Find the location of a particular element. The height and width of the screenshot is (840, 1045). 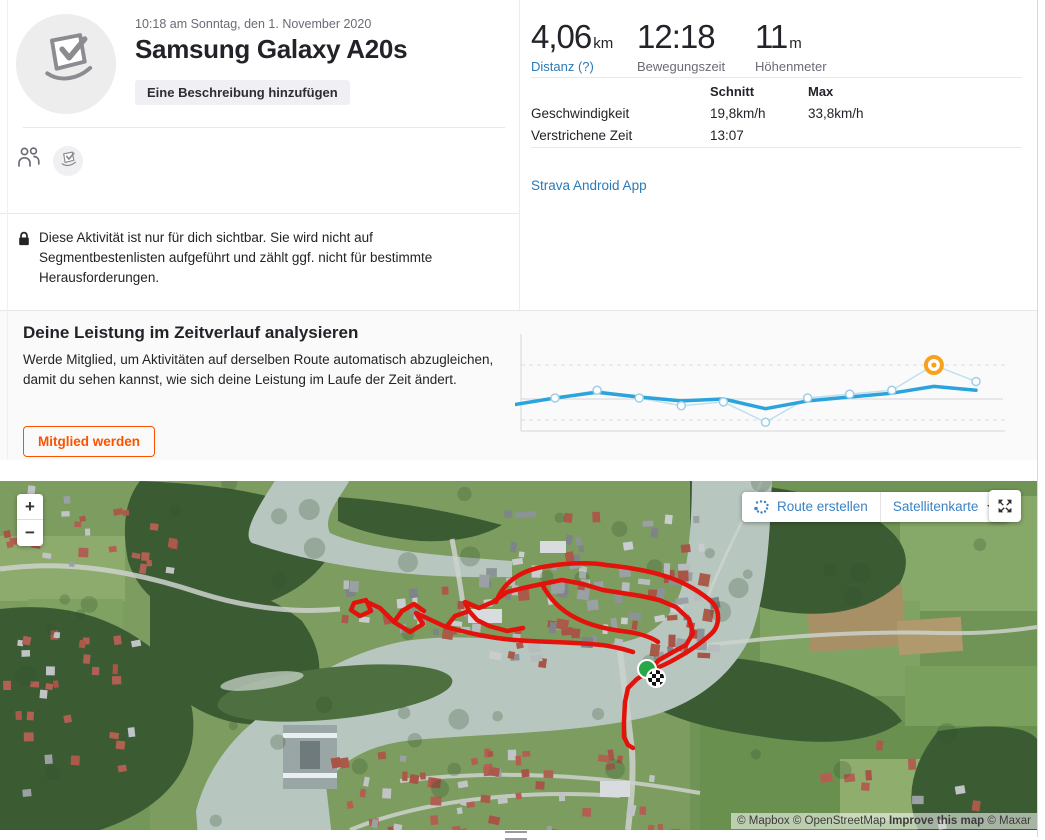

field-patch is located at coordinates (971, 696).